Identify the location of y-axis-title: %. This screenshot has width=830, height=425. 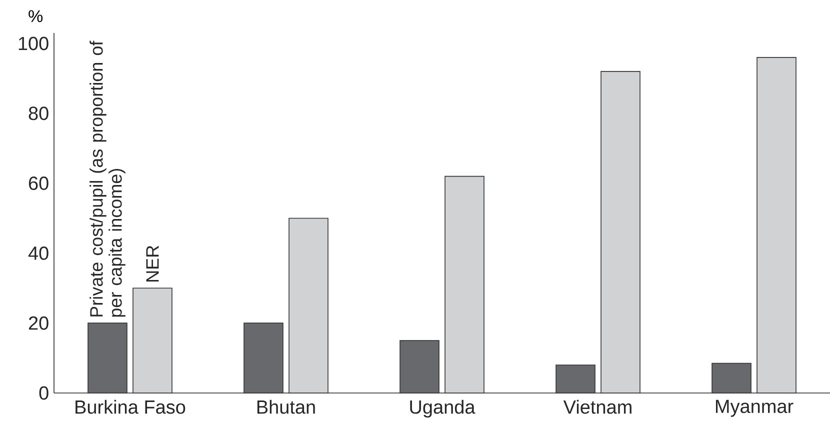
(35, 16).